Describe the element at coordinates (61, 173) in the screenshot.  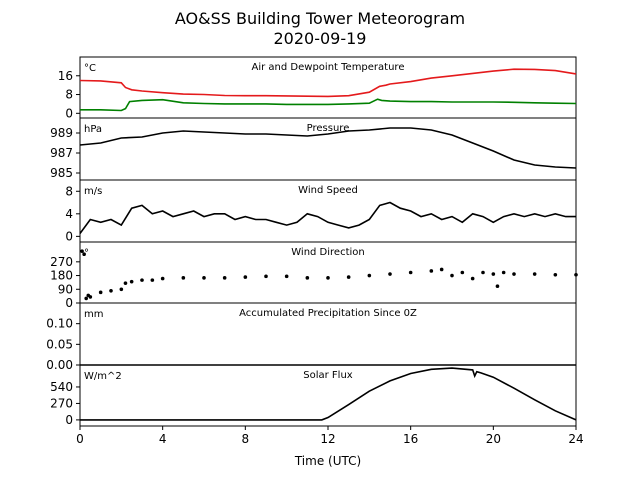
I see `y-tick-label: 985` at that location.